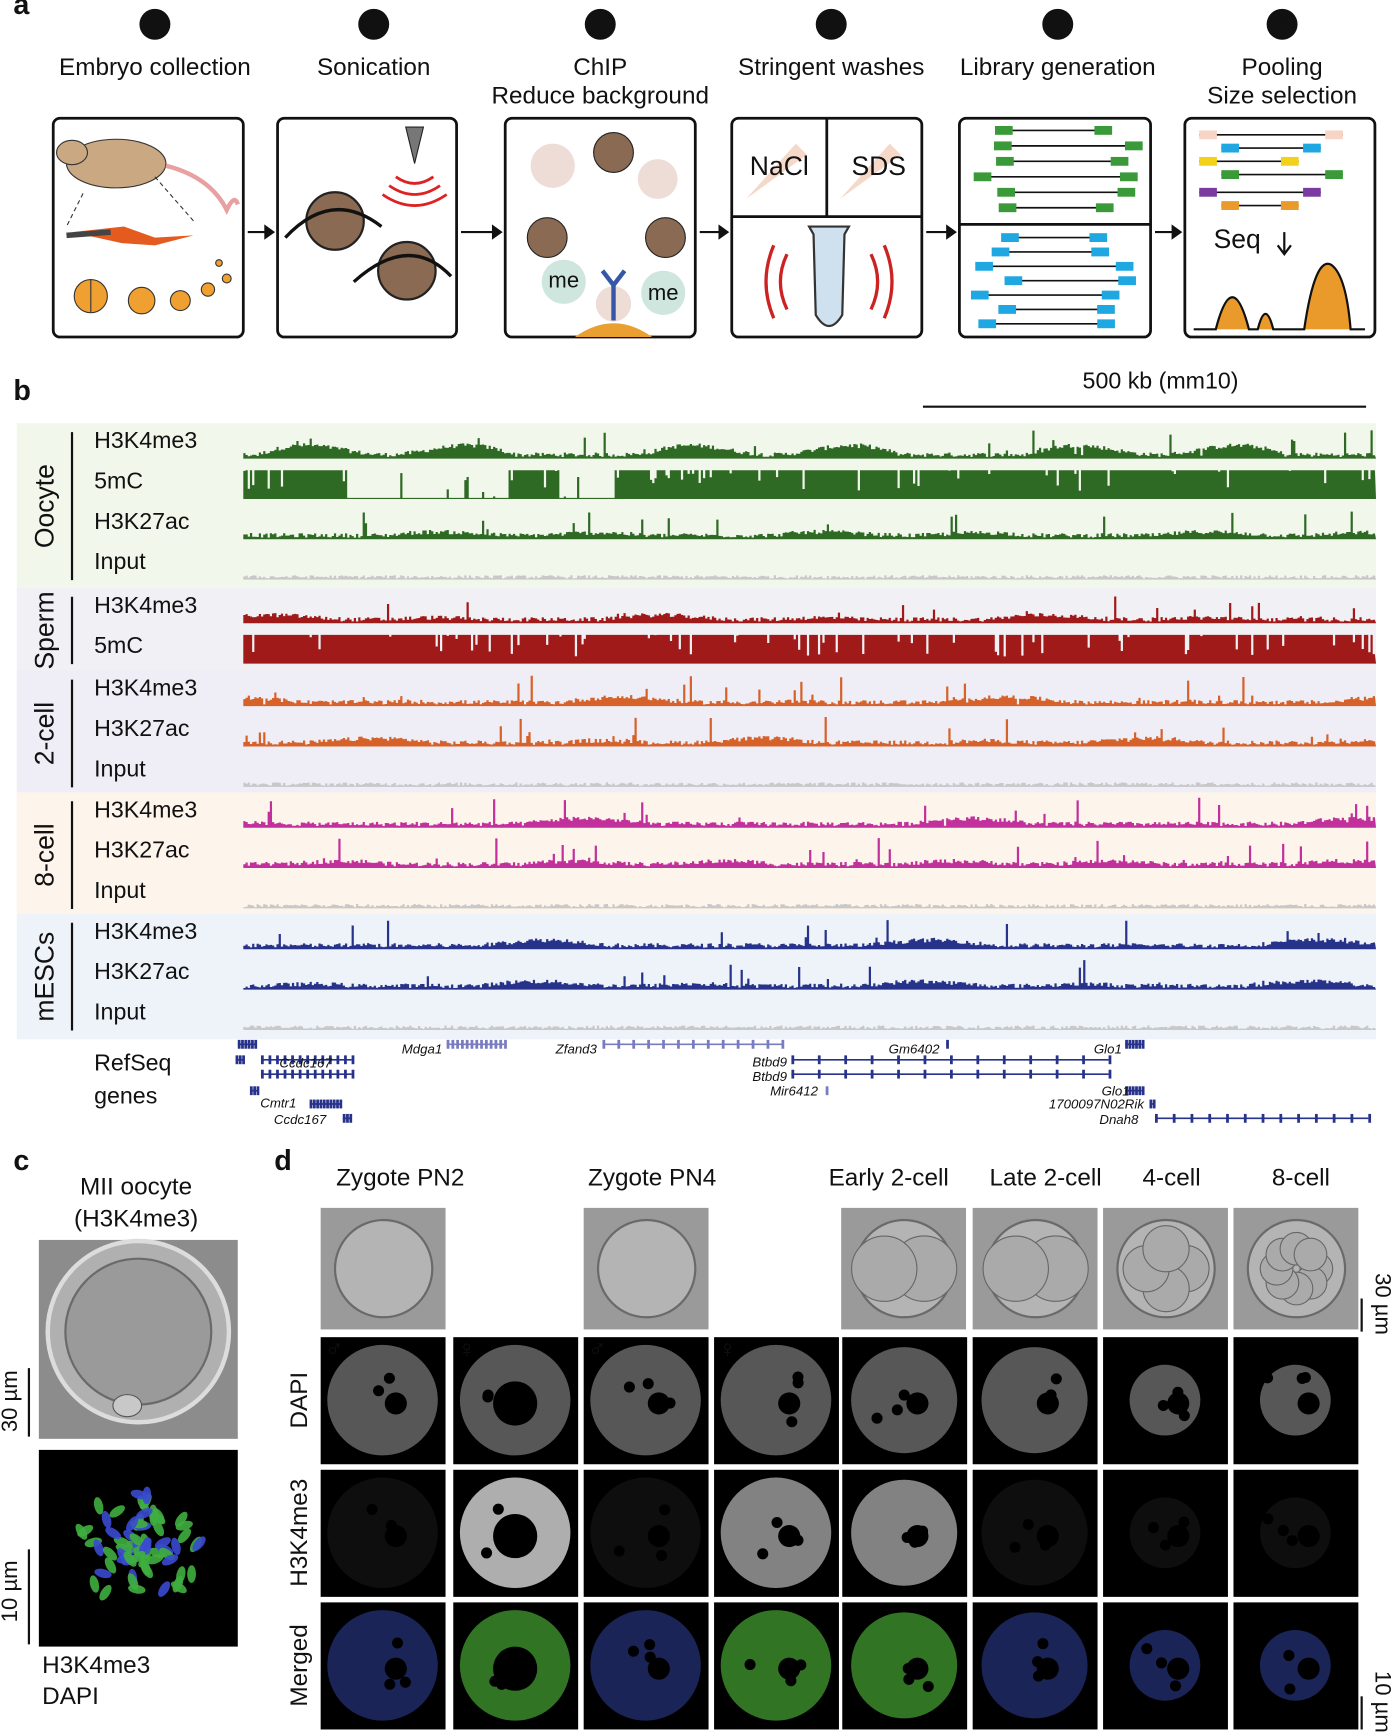  What do you see at coordinates (383, 1268) in the screenshot?
I see `embryo` at bounding box center [383, 1268].